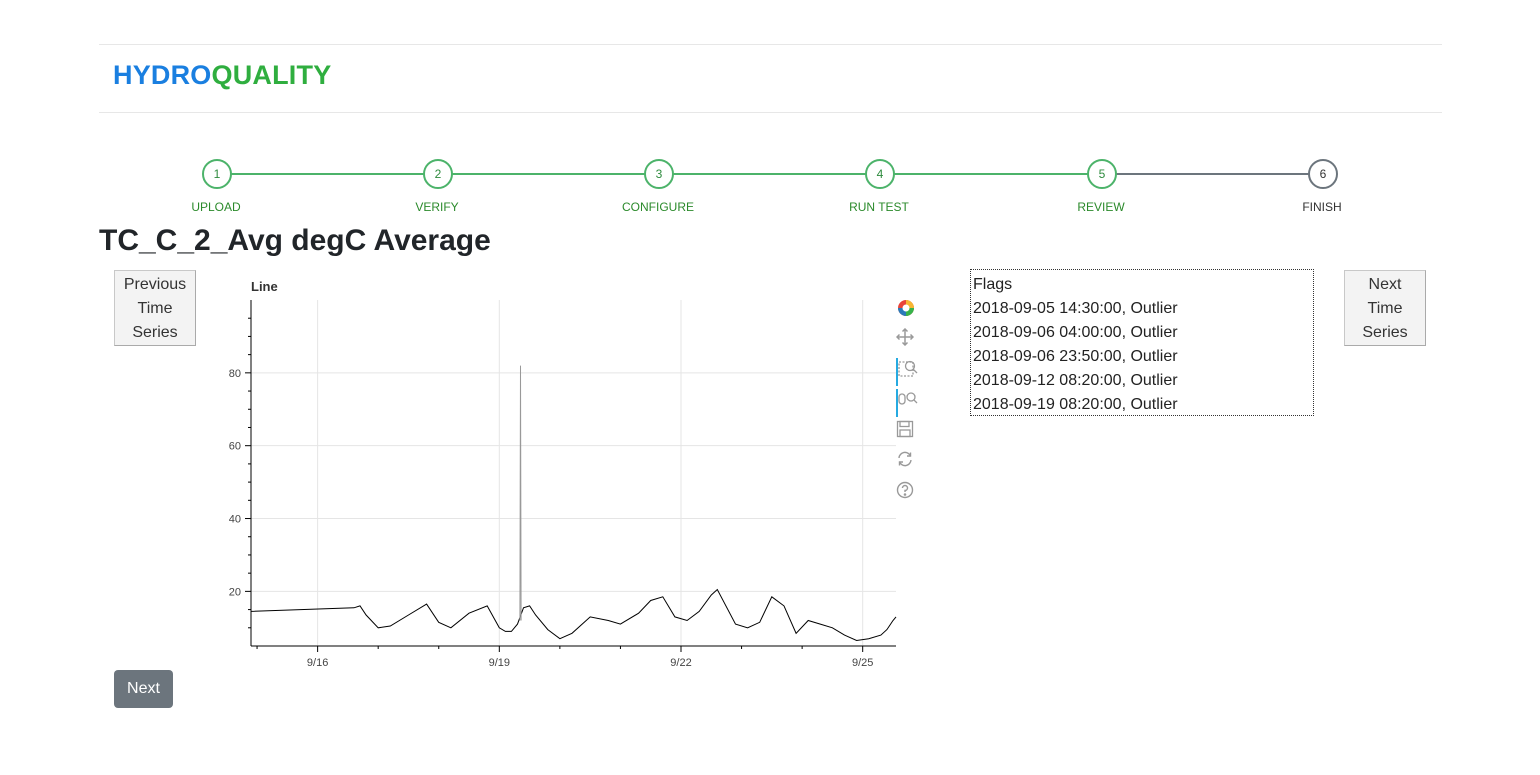  I want to click on step-2-circle: 2, so click(438, 174).